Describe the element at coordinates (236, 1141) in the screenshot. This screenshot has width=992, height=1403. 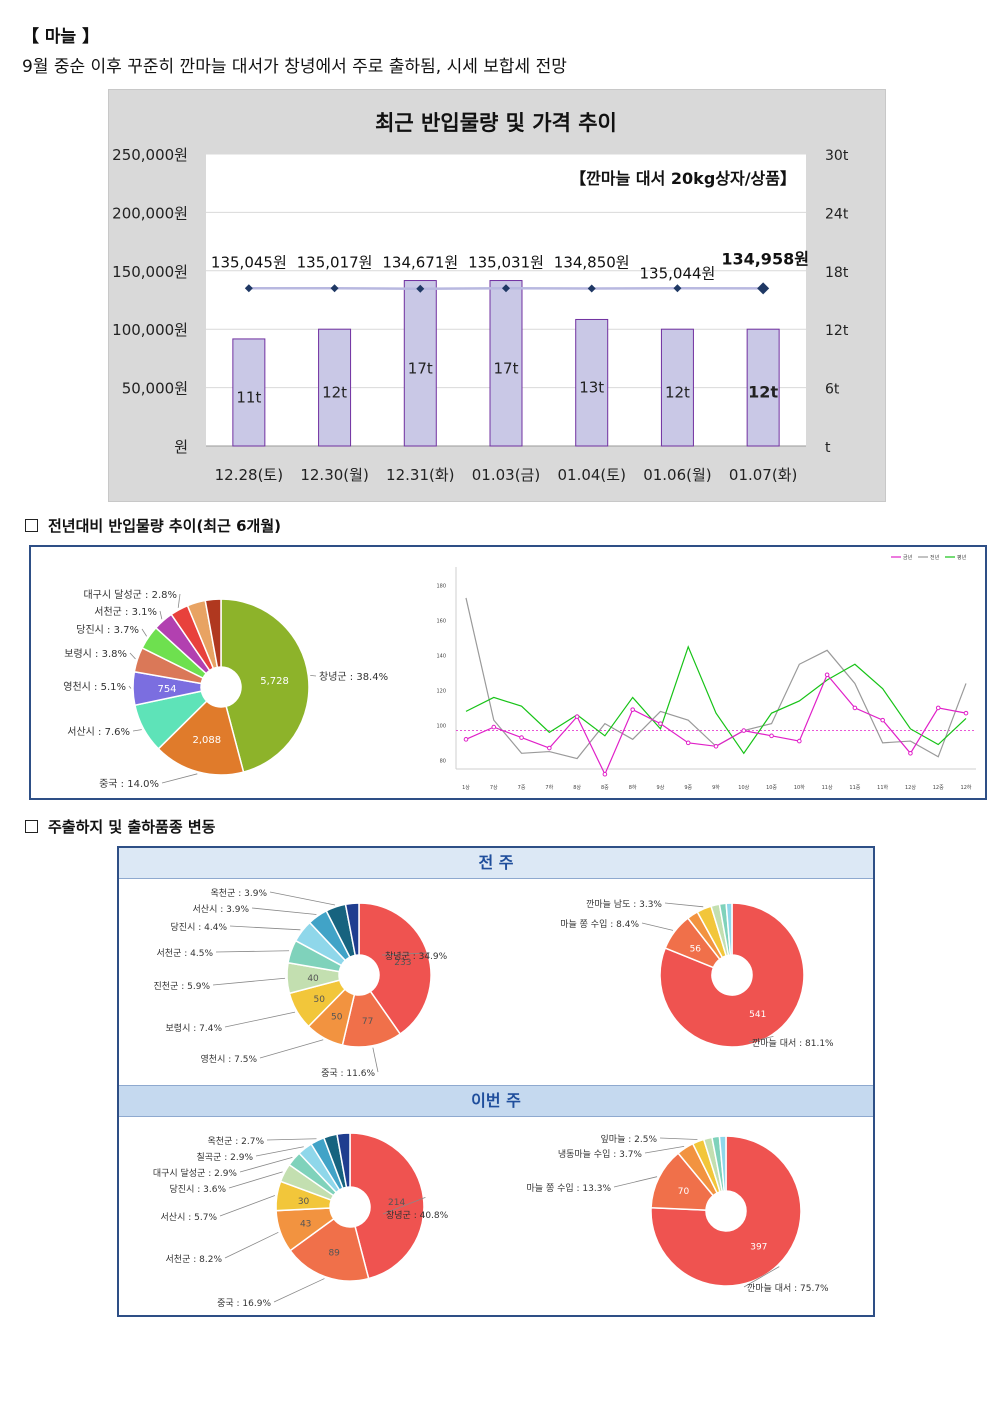
I see `slice-label: 옥천군 : 2.7%` at that location.